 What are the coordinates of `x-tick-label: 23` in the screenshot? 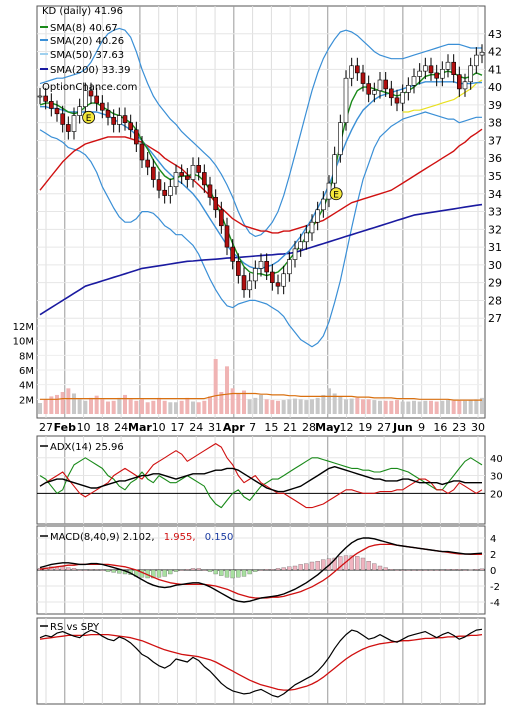 It's located at (459, 427).